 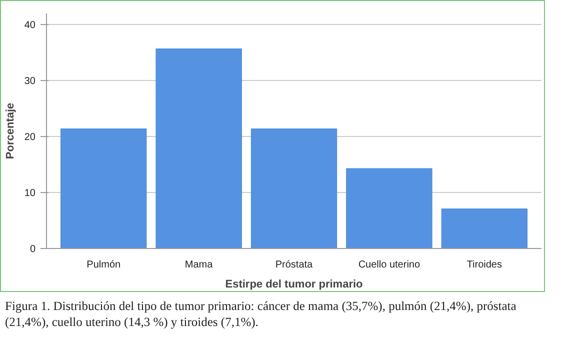 What do you see at coordinates (294, 265) in the screenshot?
I see `x-tick-label: Próstata` at bounding box center [294, 265].